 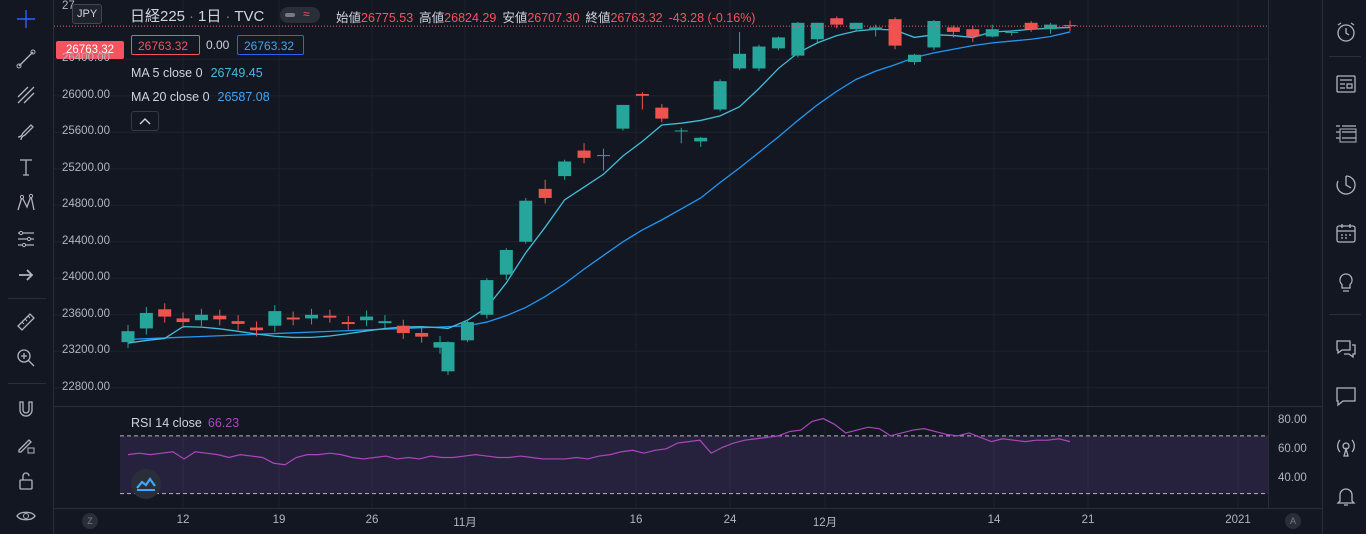 What do you see at coordinates (300, 15) in the screenshot?
I see `market-status-toggle: ≈` at bounding box center [300, 15].